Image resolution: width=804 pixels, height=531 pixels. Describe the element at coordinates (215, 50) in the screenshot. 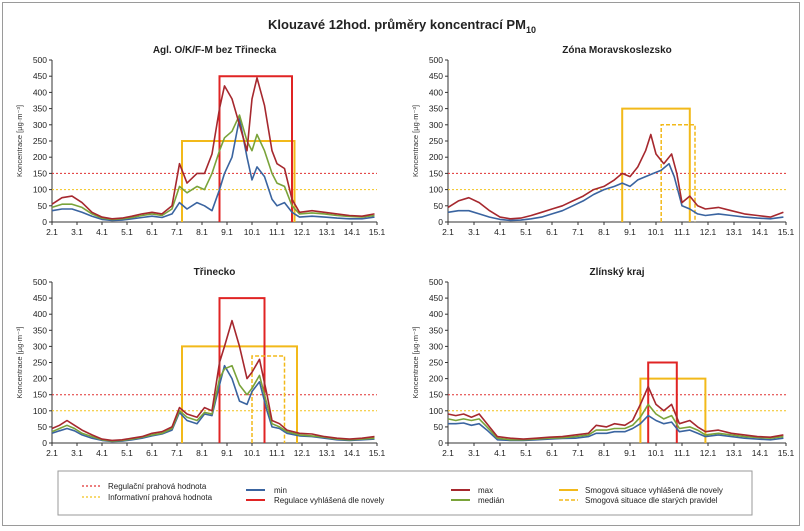

I see `chart-title: Agl. O/K/F-M bez Třinecka` at that location.